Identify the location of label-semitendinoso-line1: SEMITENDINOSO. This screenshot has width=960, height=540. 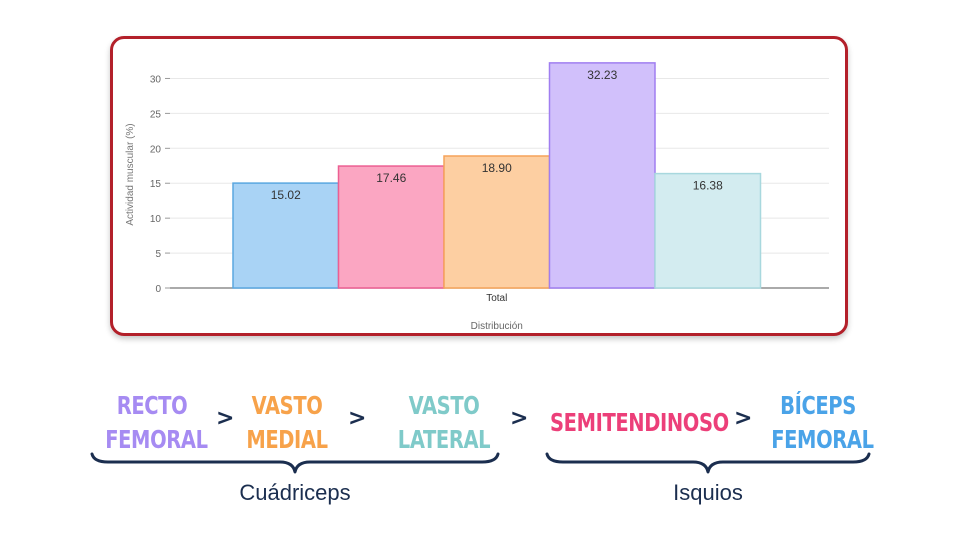
(639, 422).